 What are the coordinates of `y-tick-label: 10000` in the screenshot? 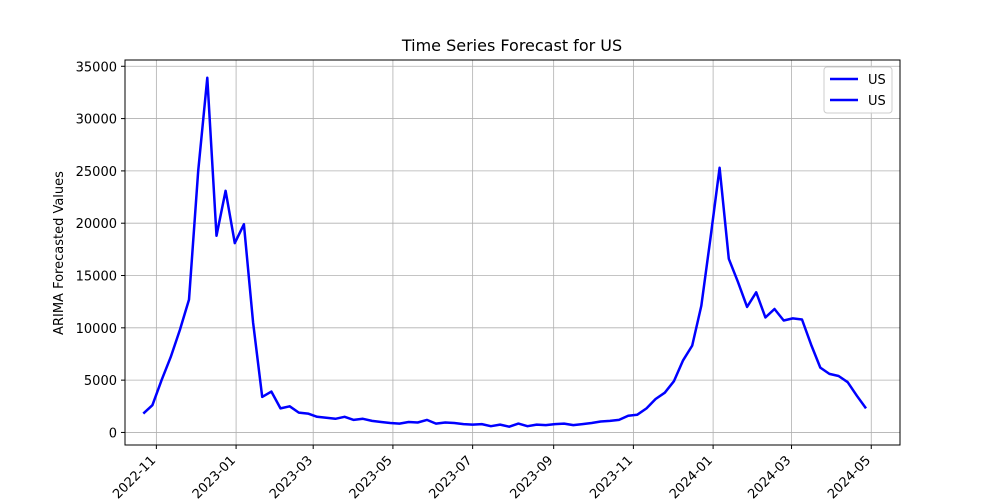 It's located at (96, 329).